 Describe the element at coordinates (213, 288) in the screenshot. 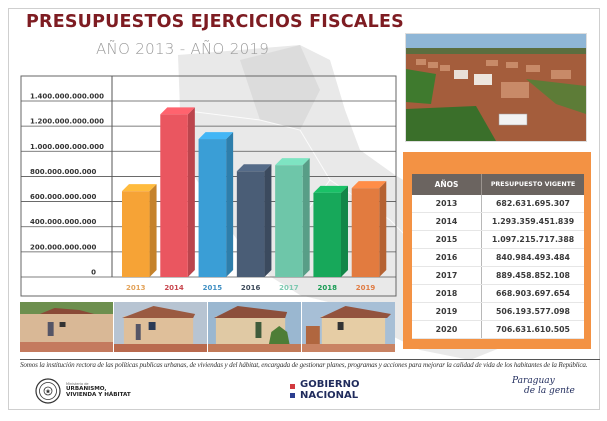

I see `x-tick-label: 2015` at that location.